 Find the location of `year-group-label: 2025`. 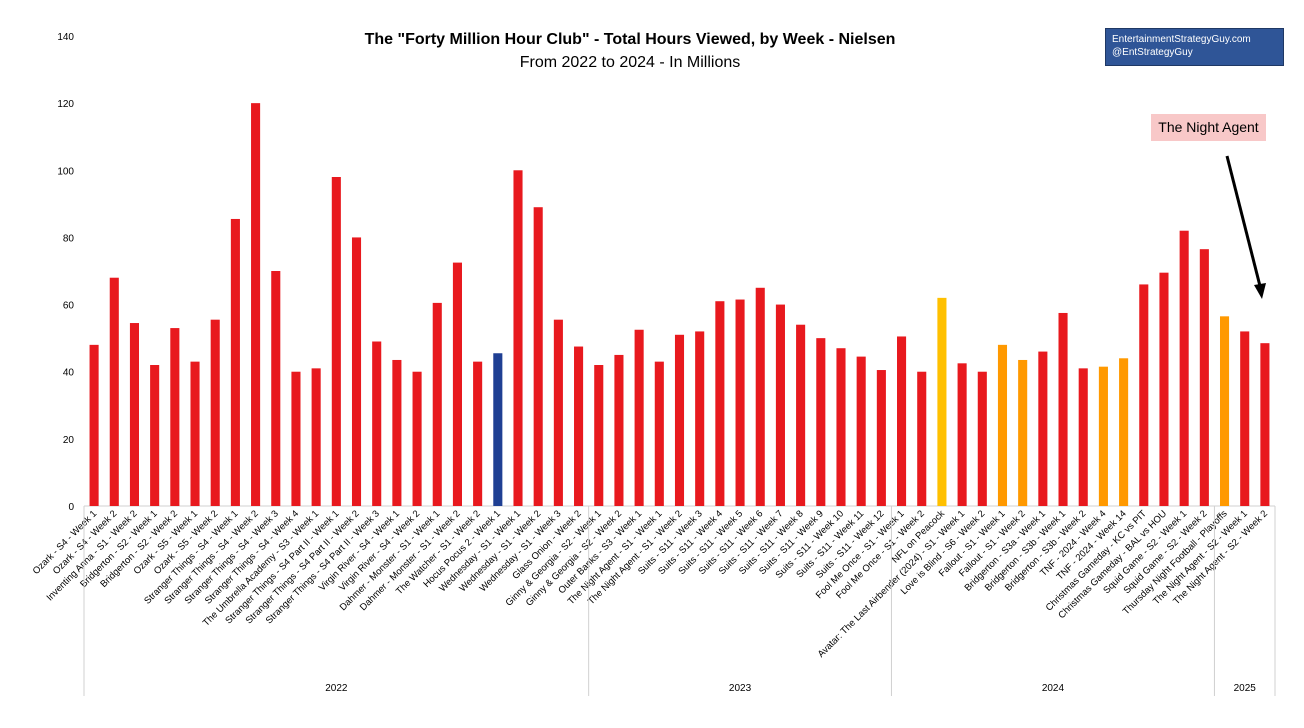

year-group-label: 2025 is located at coordinates (1245, 688).